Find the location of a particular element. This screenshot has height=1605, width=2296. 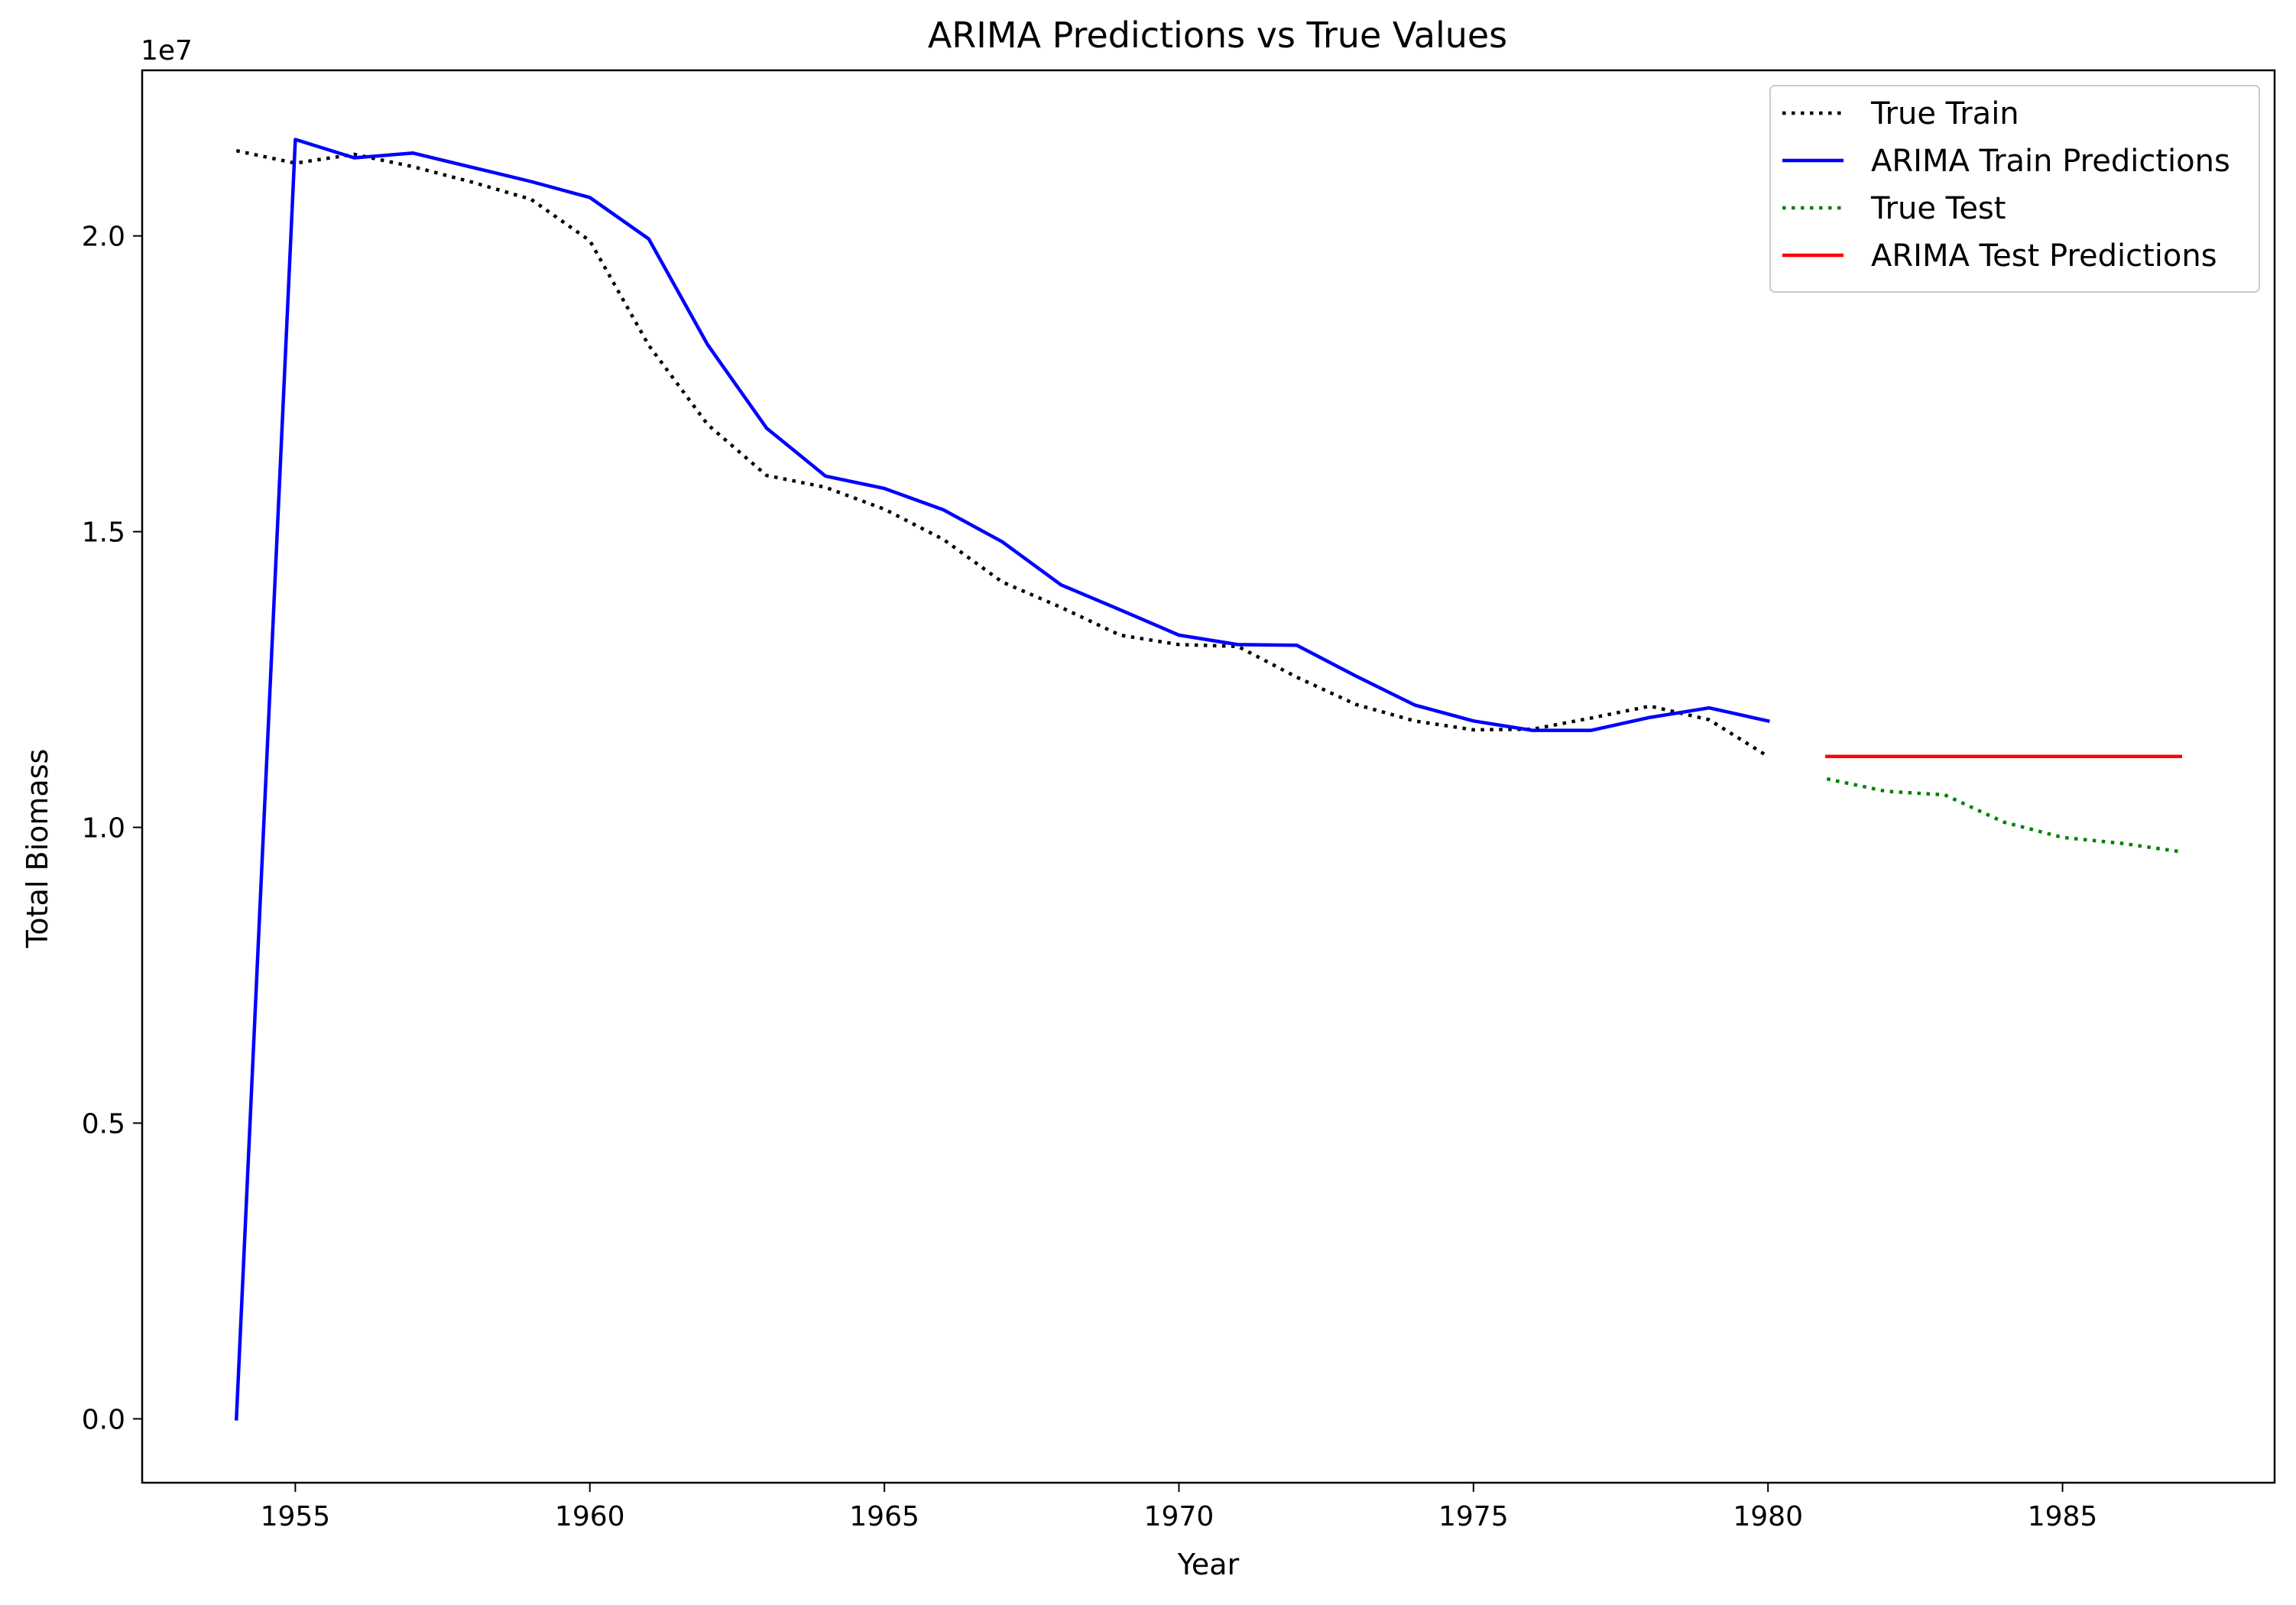

legend-box is located at coordinates (2014, 189).